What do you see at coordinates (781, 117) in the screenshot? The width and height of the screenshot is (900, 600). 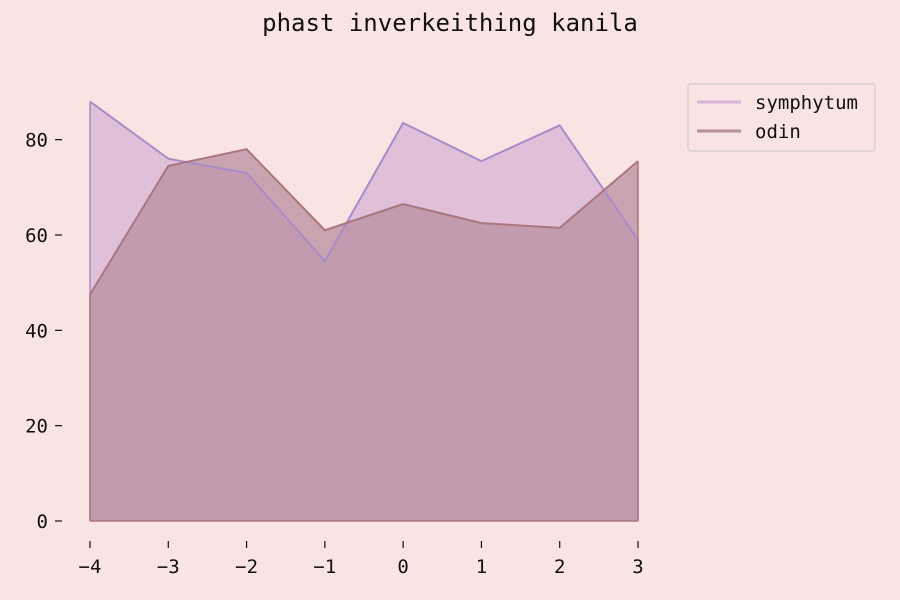 I see `legend: symphytum odin` at bounding box center [781, 117].